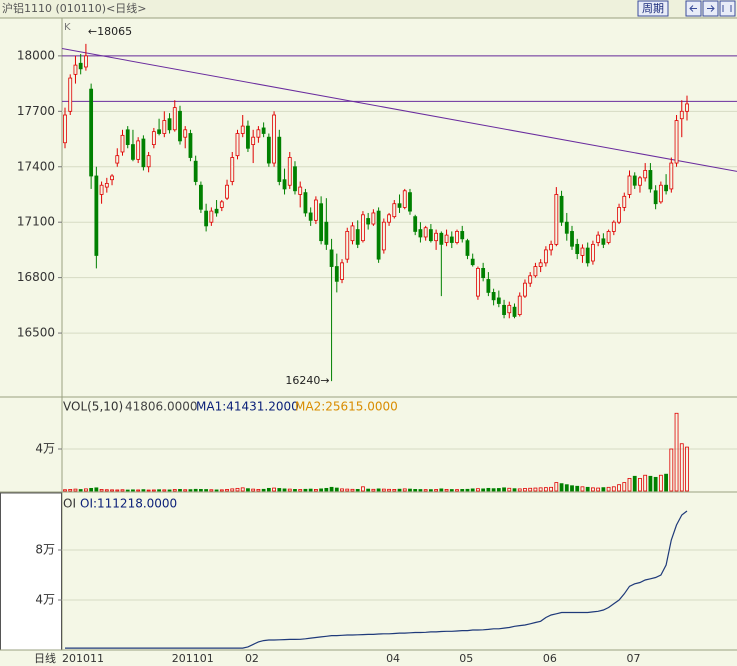 This screenshot has width=737, height=666. I want to click on oi-header: OI, so click(69, 504).